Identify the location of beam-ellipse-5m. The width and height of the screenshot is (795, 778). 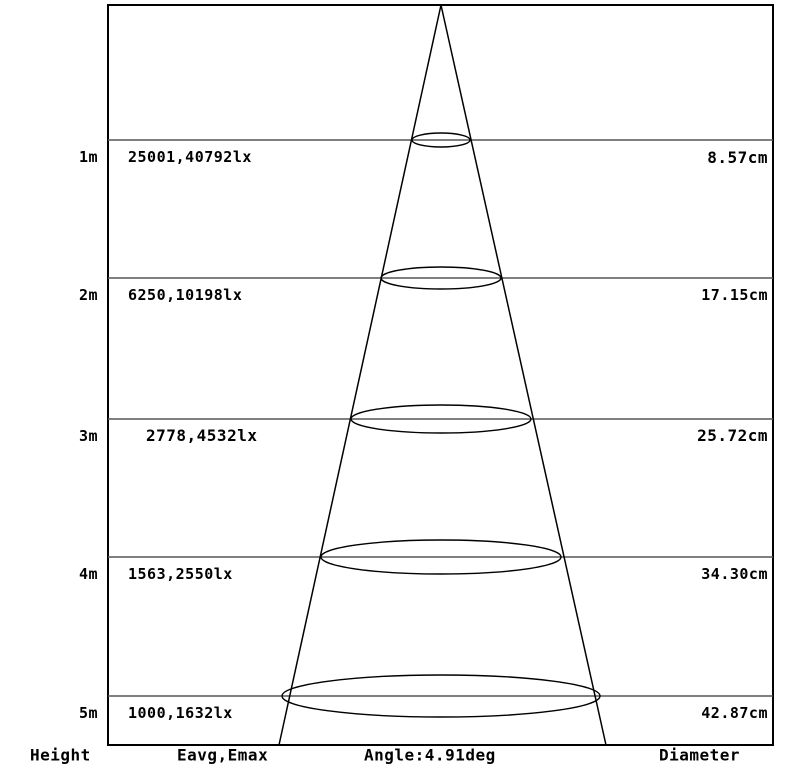
(441, 696).